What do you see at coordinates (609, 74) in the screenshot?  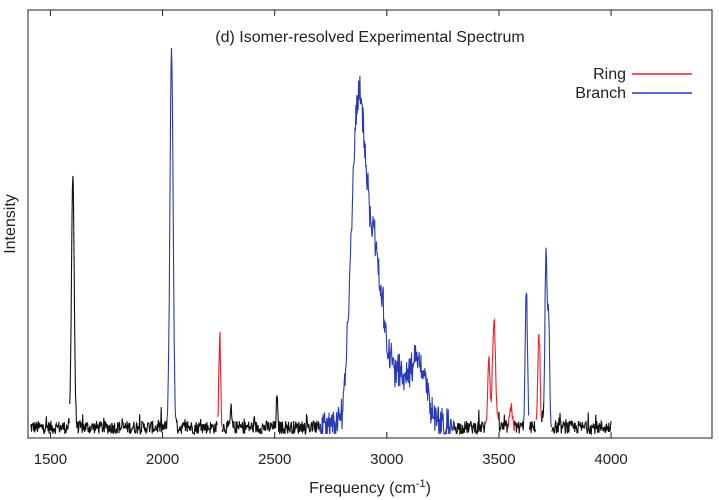 I see `legend-label-ring: Ring` at bounding box center [609, 74].